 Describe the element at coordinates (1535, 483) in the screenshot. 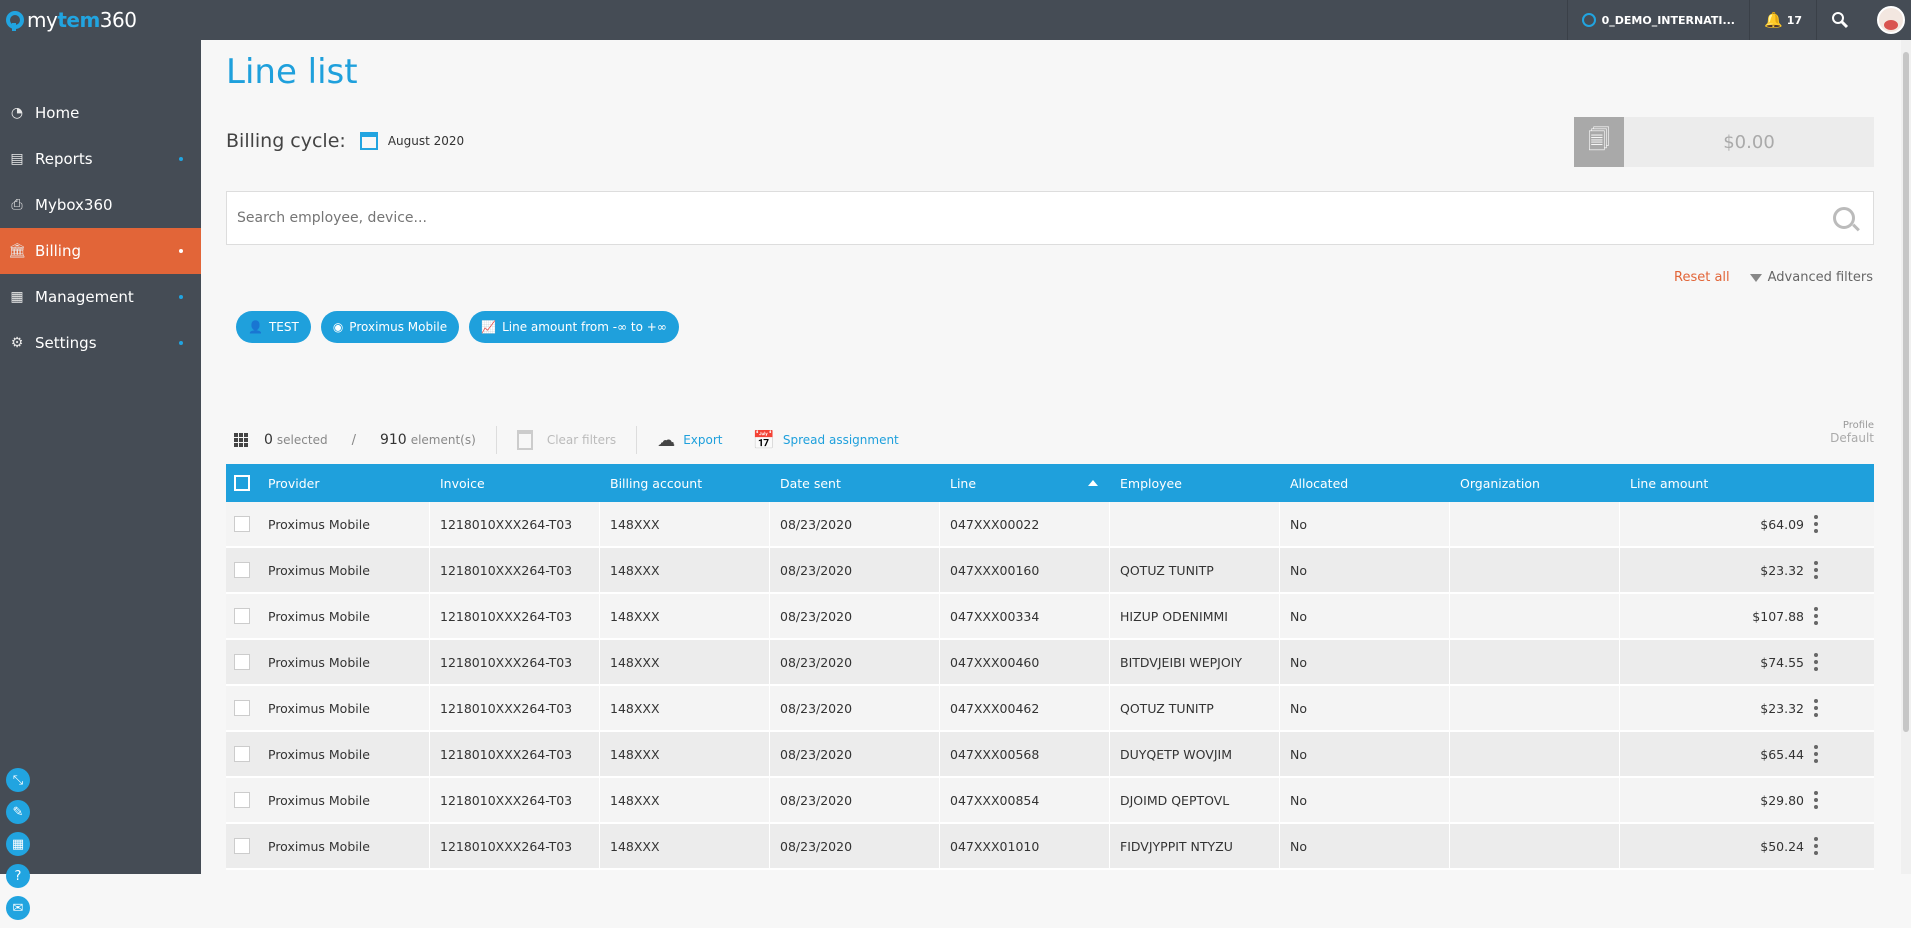

I see `column-header: Organization` at that location.